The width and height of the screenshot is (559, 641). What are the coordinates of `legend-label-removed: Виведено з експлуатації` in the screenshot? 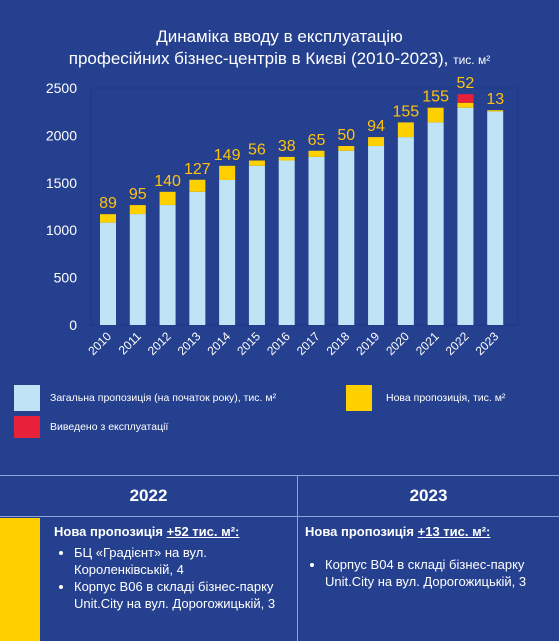 It's located at (109, 427).